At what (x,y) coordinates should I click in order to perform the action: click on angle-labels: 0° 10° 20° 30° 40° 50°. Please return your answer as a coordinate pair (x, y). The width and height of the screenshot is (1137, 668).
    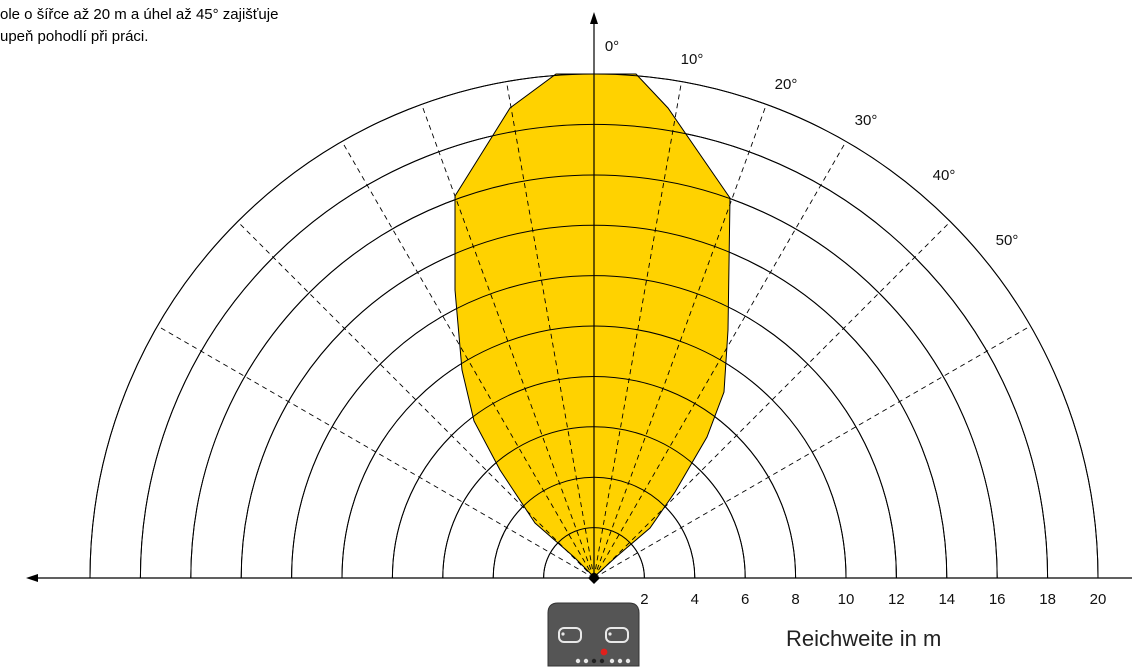
    Looking at the image, I should click on (812, 143).